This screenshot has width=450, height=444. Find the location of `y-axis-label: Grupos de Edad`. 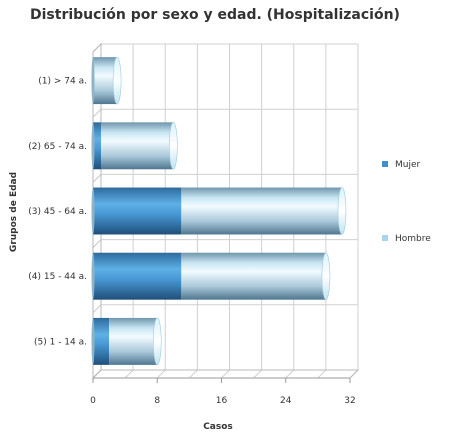

y-axis-label: Grupos de Edad is located at coordinates (14, 212).